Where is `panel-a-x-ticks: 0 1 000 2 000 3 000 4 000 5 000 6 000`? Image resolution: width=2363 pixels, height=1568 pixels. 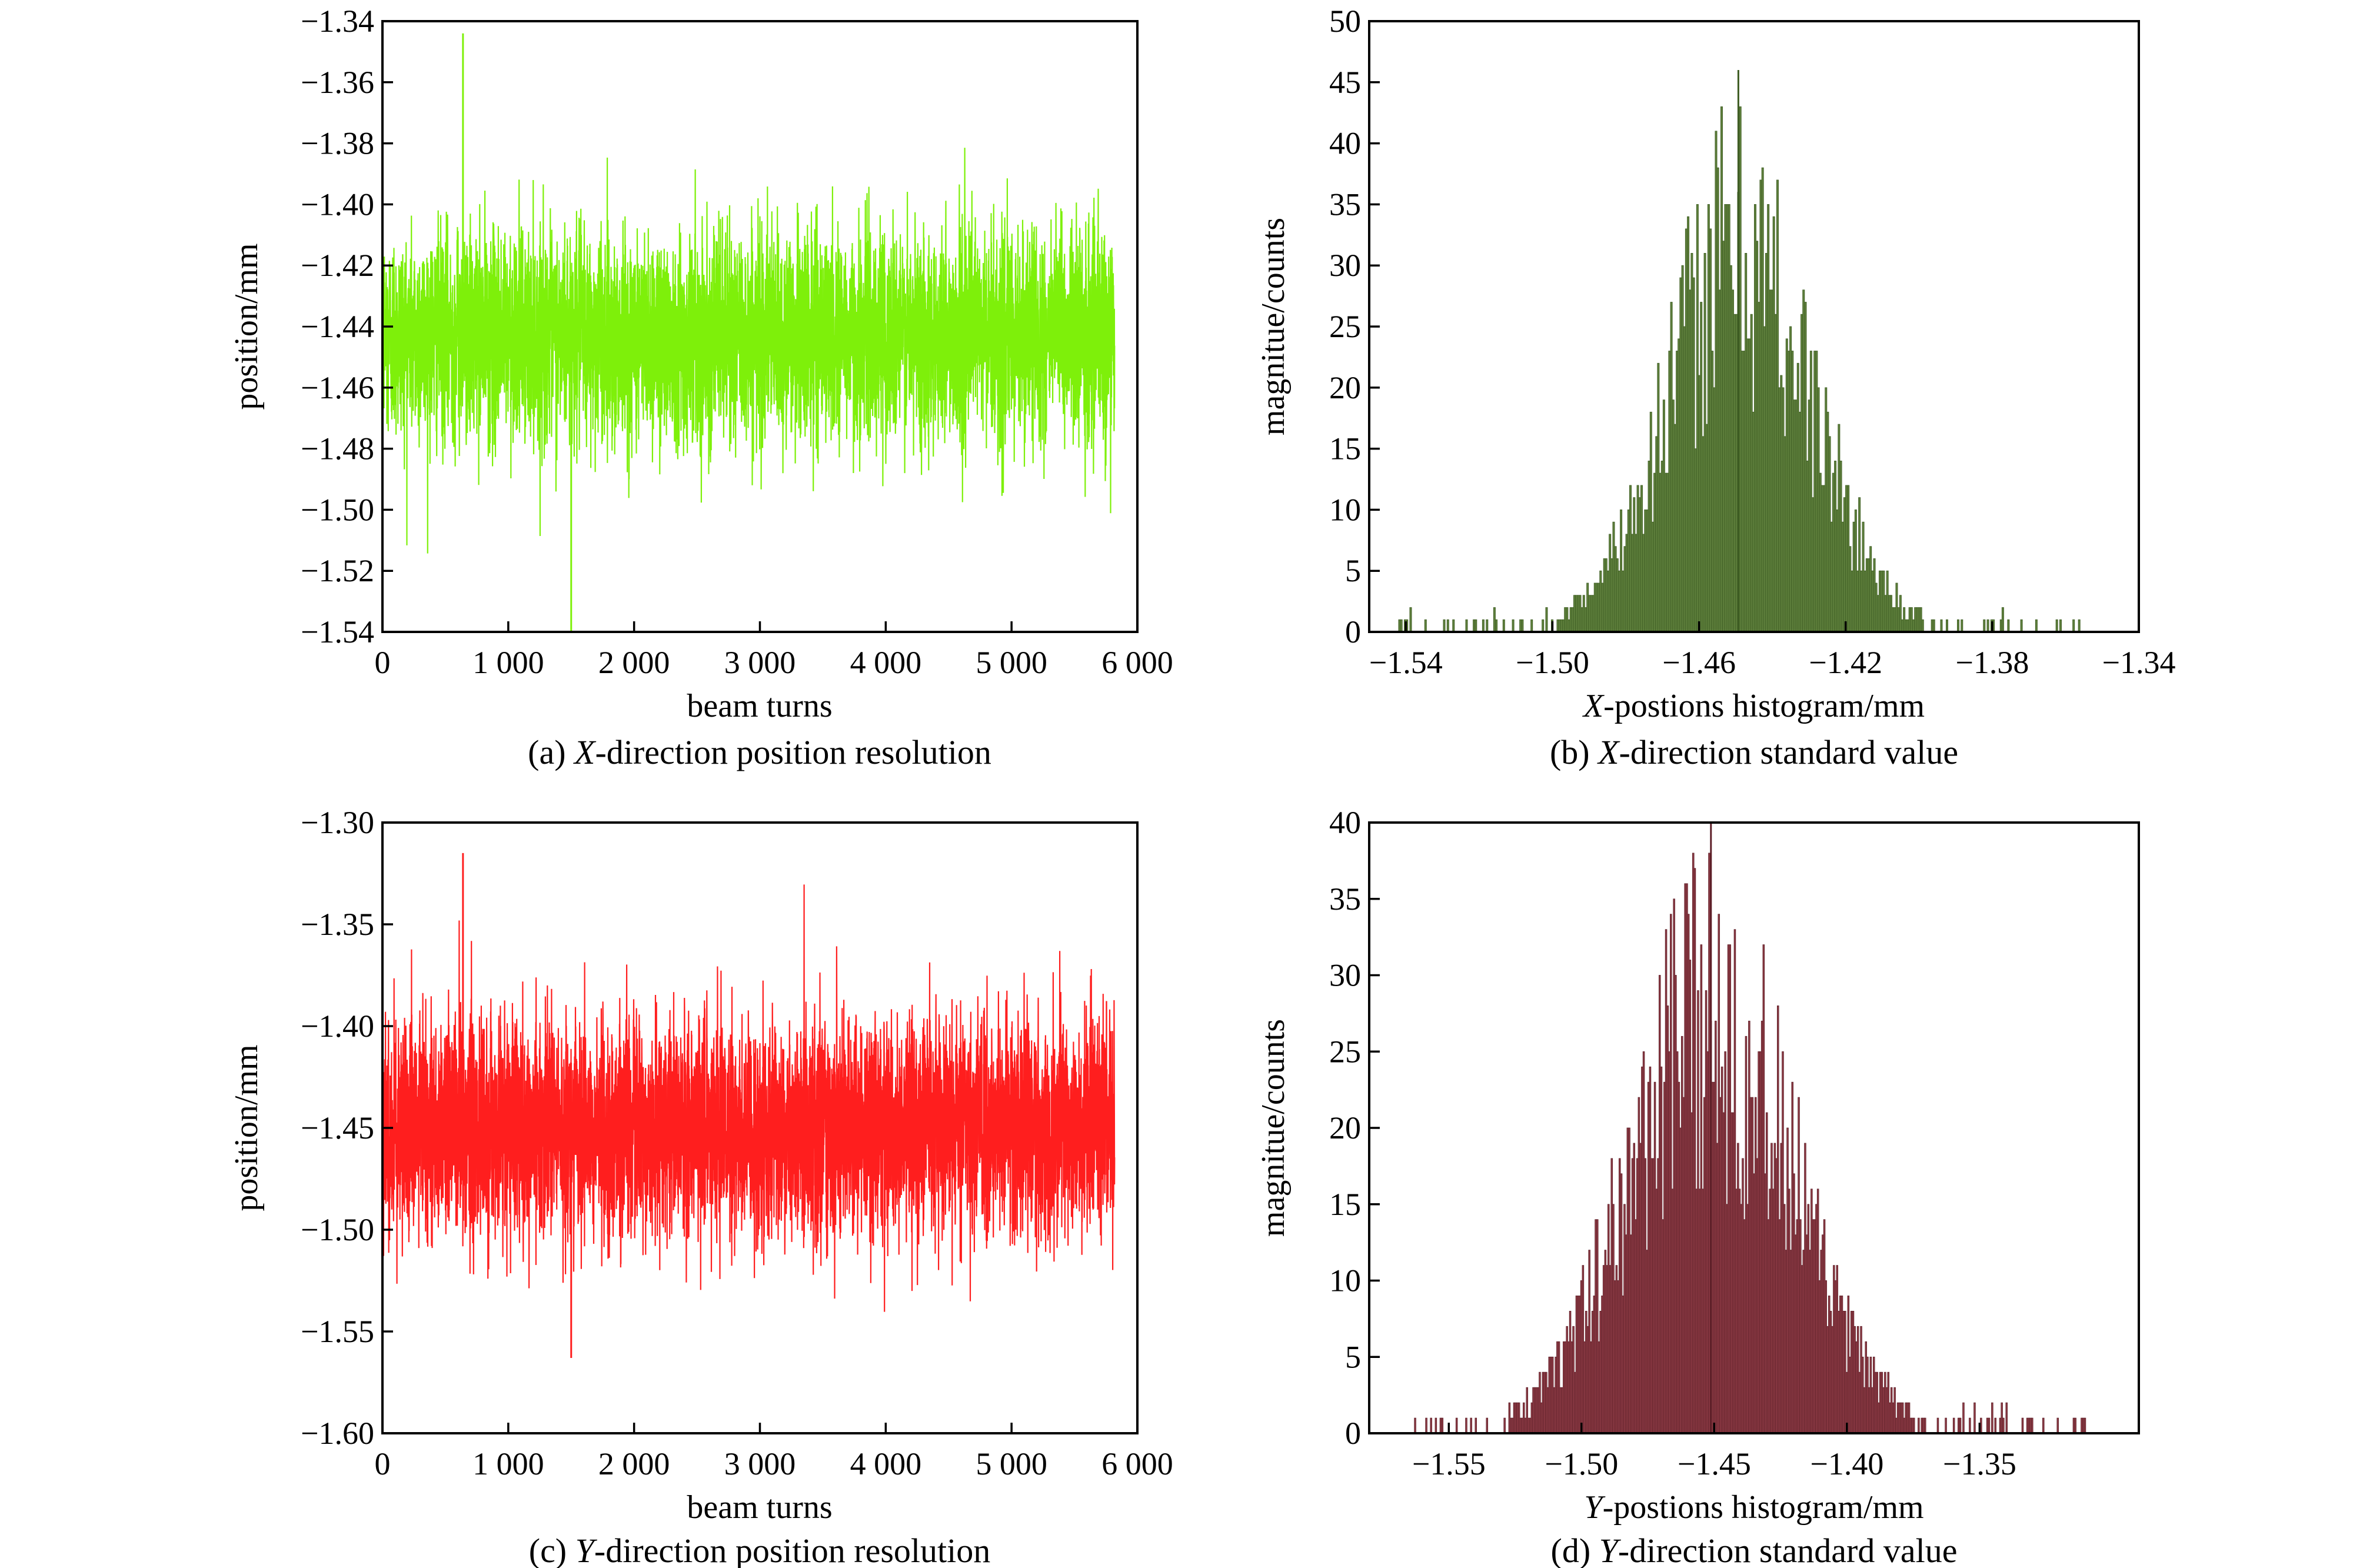
panel-a-x-ticks: 0 1 000 2 000 3 000 4 000 5 000 6 000 is located at coordinates (774, 650).